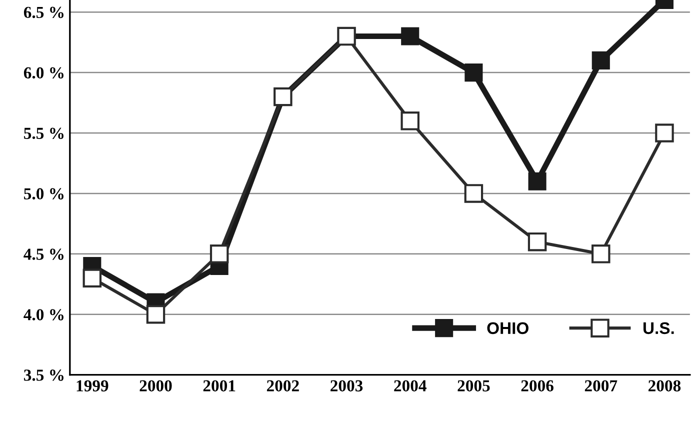 This screenshot has height=425, width=699. Describe the element at coordinates (219, 386) in the screenshot. I see `x-tick-label: 2001` at that location.